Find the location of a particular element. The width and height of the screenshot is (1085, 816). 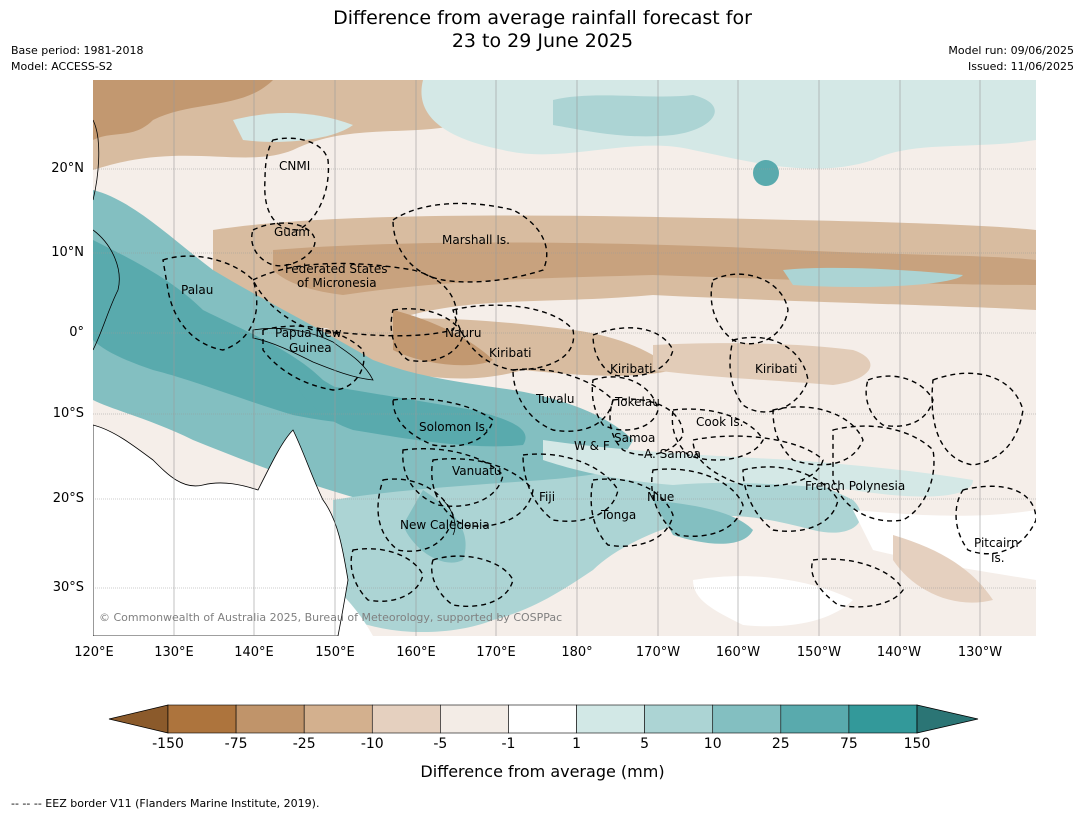

lat-tick: 20°N is located at coordinates (67, 168).